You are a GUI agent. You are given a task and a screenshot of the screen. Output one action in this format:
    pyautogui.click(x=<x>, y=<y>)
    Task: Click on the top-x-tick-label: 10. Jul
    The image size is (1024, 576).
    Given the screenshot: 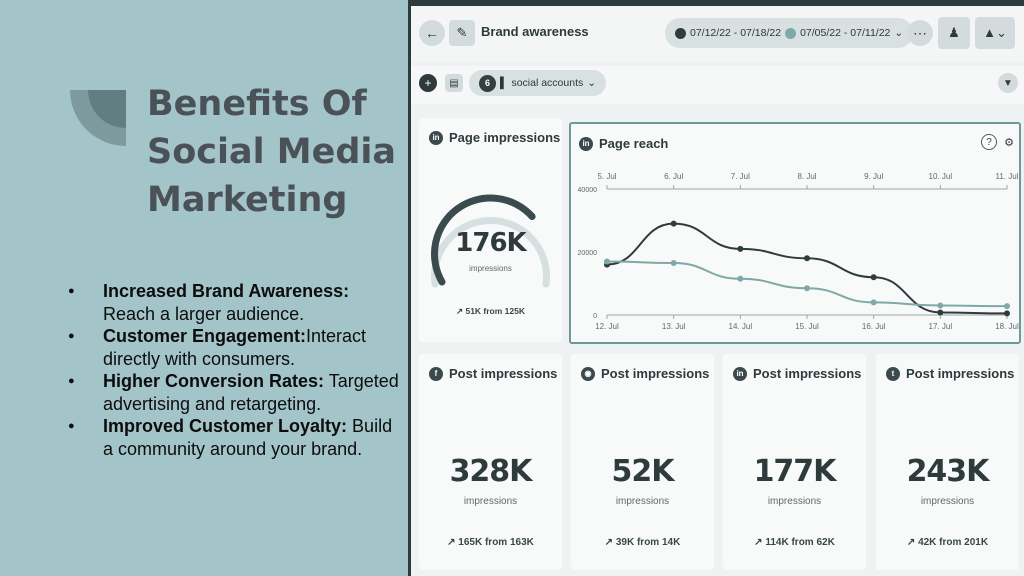 What is the action you would take?
    pyautogui.click(x=941, y=176)
    